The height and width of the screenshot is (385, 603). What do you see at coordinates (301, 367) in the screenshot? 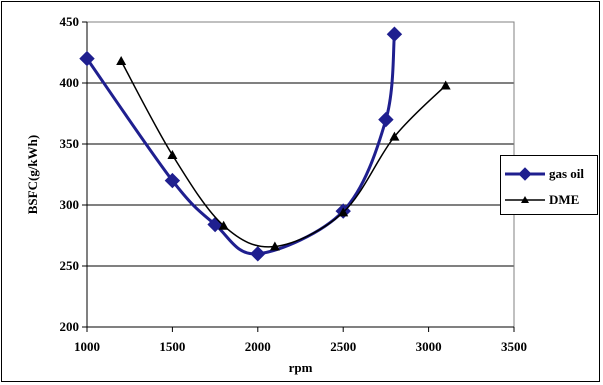
I see `x-axis-label: rpm` at bounding box center [301, 367].